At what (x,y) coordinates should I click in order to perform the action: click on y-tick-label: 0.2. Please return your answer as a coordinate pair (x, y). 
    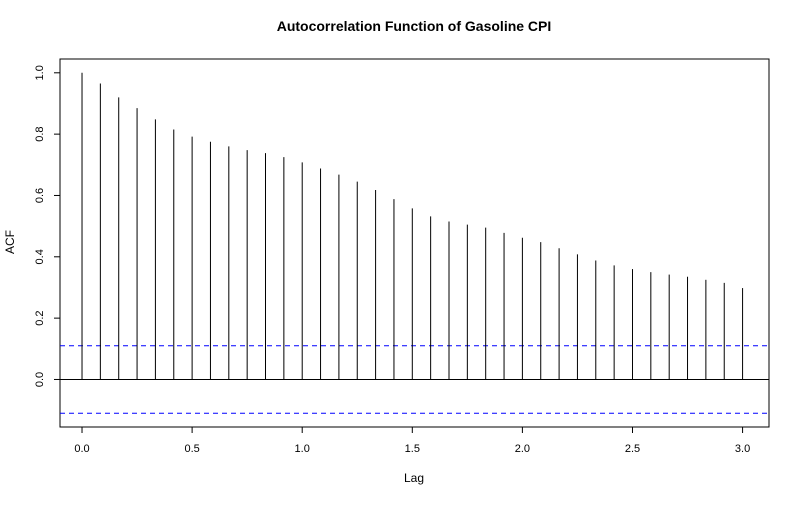
    Looking at the image, I should click on (40, 317).